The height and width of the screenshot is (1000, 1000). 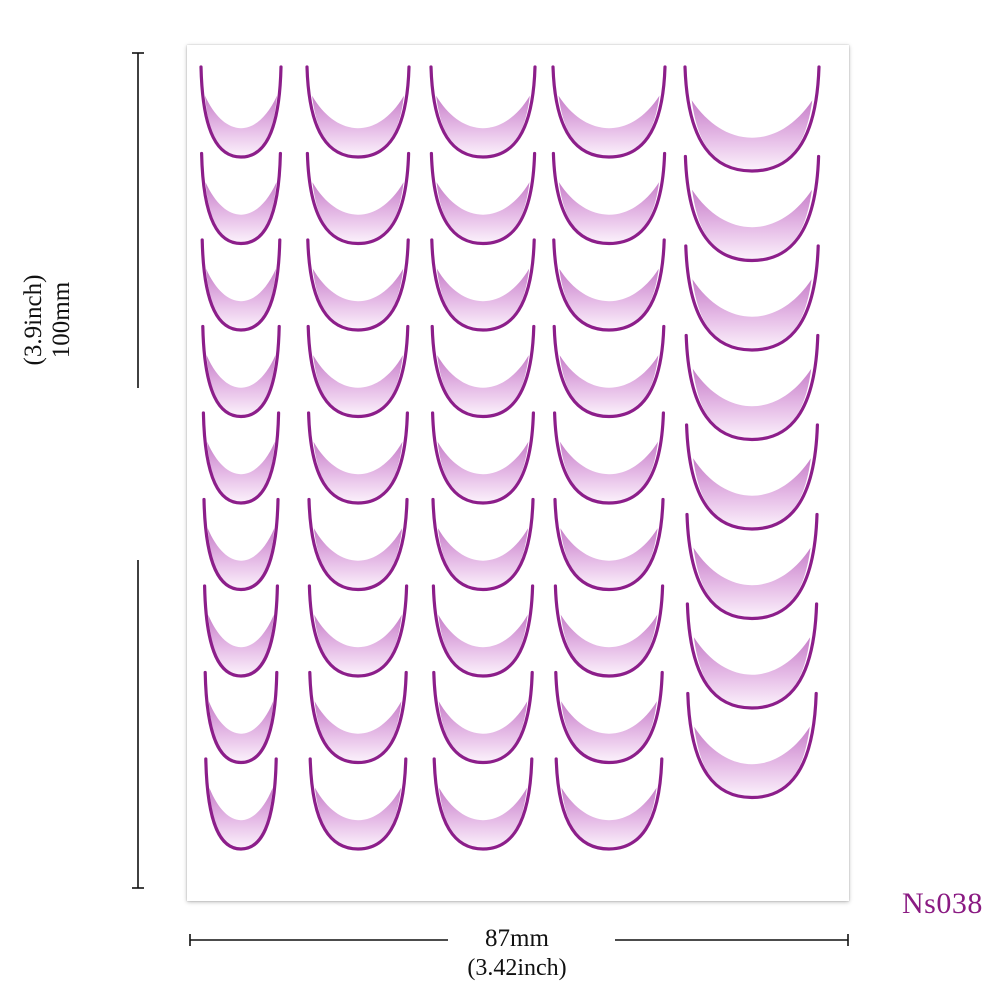 What do you see at coordinates (517, 938) in the screenshot?
I see `width-mm-label: 87mm` at bounding box center [517, 938].